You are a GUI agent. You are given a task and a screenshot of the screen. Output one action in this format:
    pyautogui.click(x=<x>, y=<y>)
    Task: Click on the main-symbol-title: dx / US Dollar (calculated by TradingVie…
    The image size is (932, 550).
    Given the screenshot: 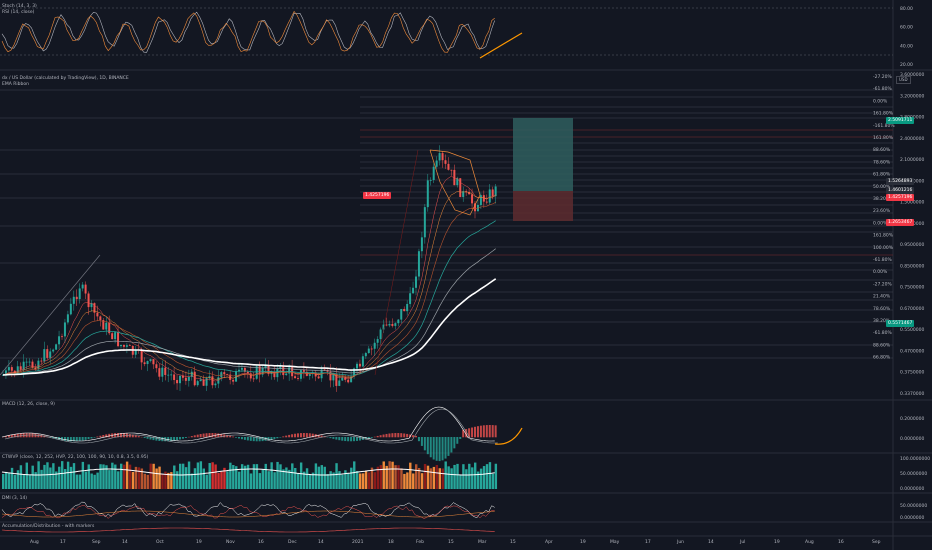 What is the action you would take?
    pyautogui.click(x=65, y=78)
    